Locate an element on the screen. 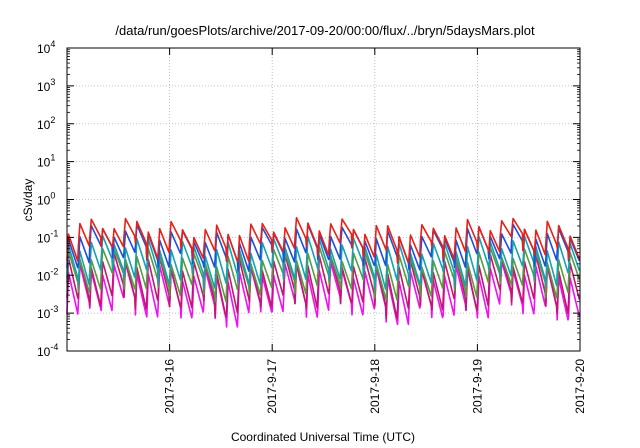 The width and height of the screenshot is (640, 448). x-tick-label: 2017-9-16 is located at coordinates (170, 386).